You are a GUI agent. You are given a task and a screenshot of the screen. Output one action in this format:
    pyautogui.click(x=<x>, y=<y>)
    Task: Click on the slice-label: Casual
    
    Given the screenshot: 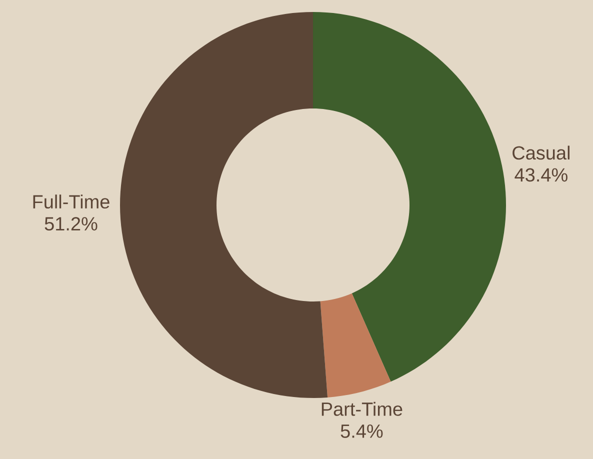 What is the action you would take?
    pyautogui.click(x=541, y=153)
    